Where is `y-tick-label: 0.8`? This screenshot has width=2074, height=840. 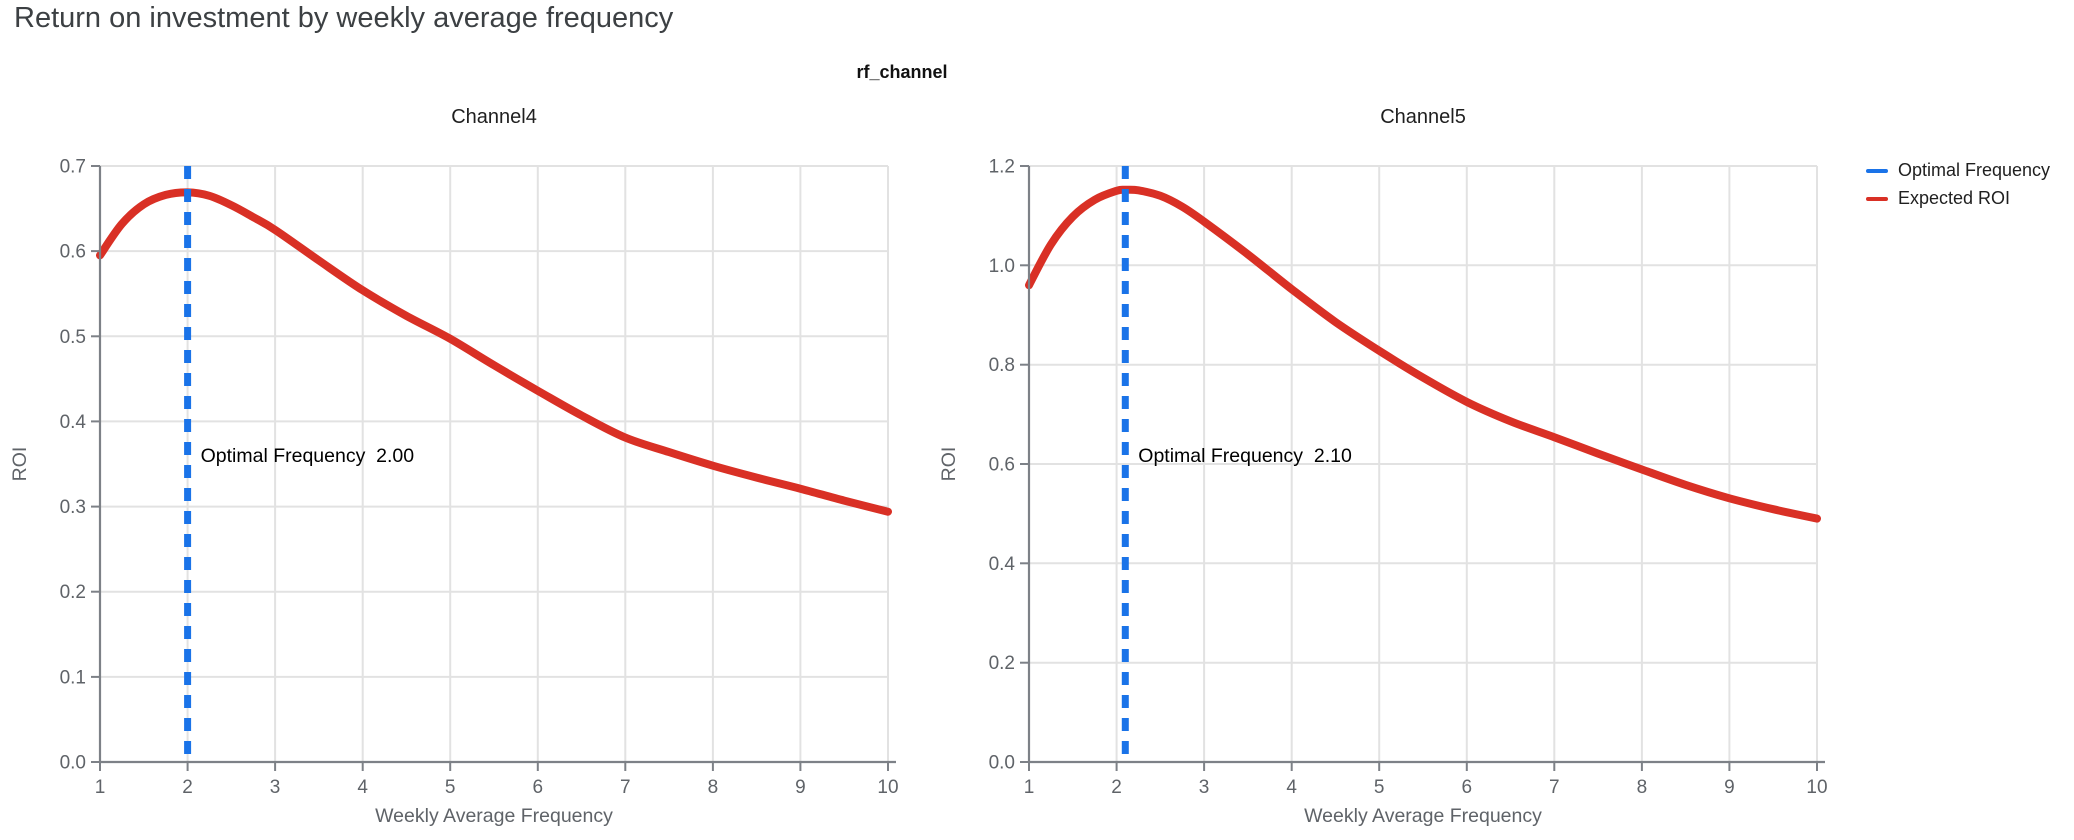 y-tick-label: 0.8 is located at coordinates (1002, 365).